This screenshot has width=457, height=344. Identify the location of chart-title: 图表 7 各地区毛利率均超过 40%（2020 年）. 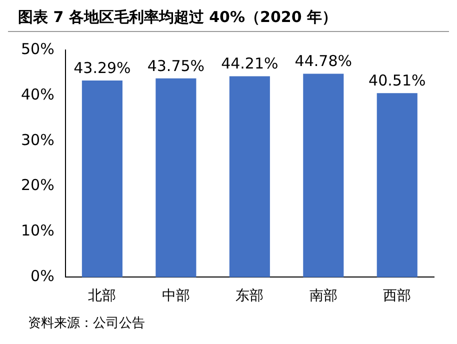
(228, 16).